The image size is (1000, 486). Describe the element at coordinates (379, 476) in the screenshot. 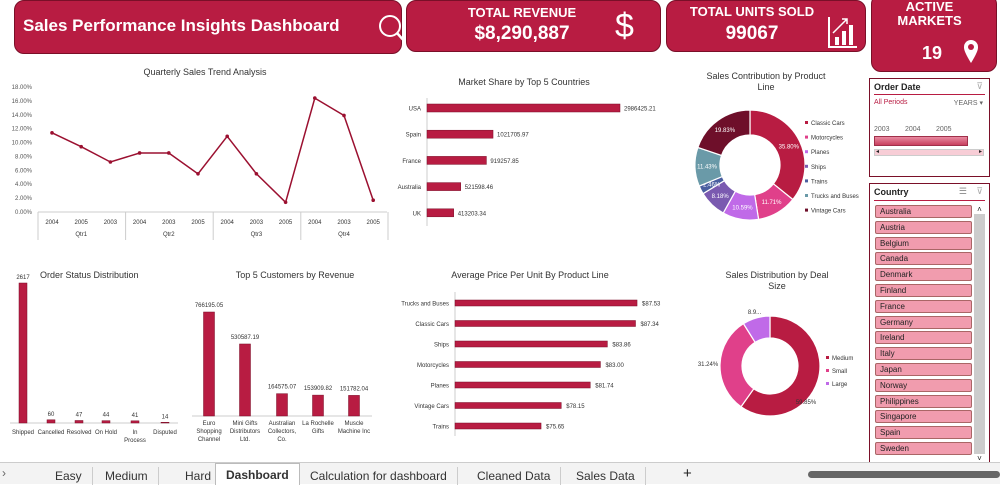

I see `sheet-tab: Calculation for dashboard` at that location.